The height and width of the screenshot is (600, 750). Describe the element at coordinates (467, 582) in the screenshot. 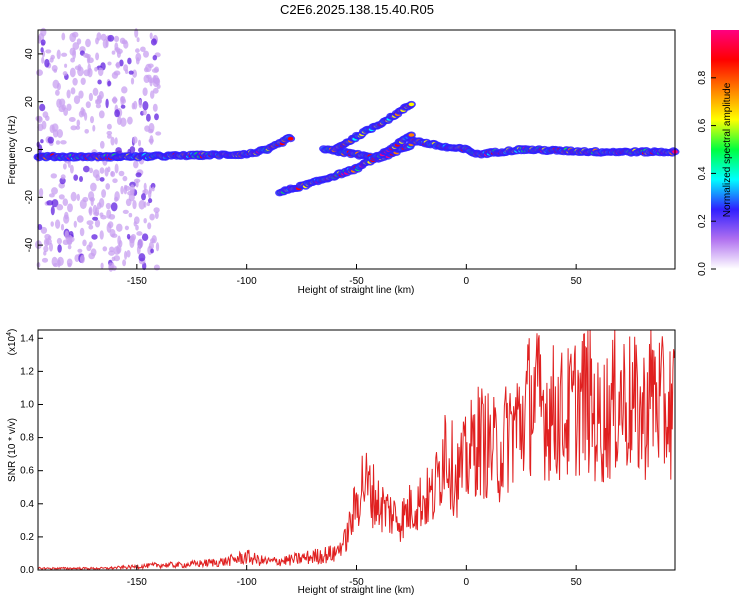

I see `snr-x-tick-label: 0` at that location.